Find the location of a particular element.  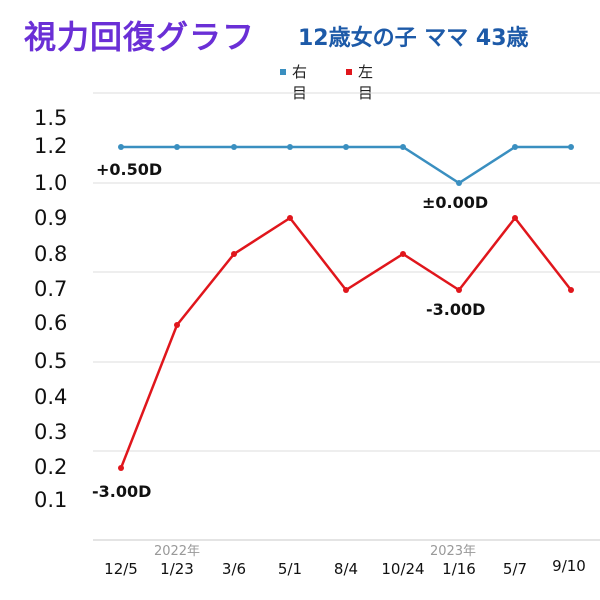

y-tick-label: 0.6 is located at coordinates (51, 323).